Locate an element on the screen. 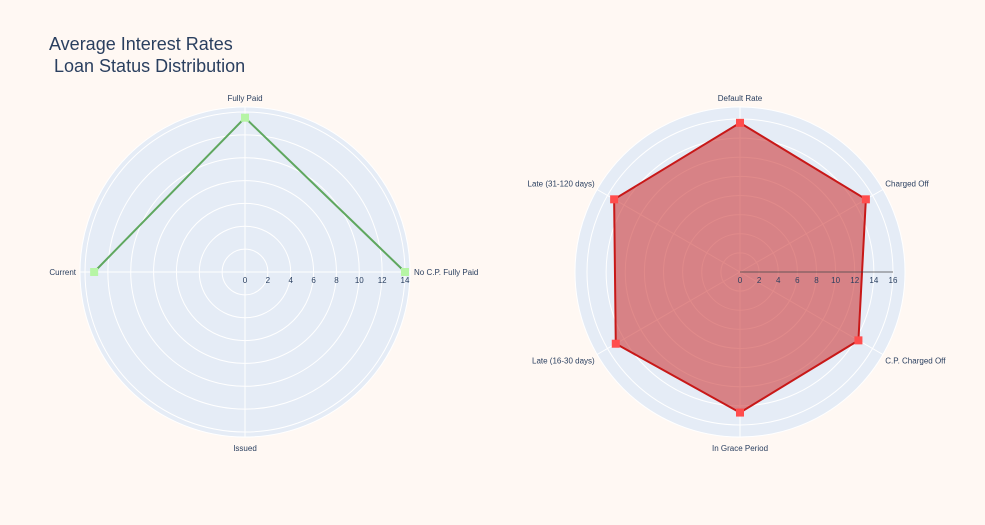 The height and width of the screenshot is (525, 985). angular-tick-label: In Grace Period is located at coordinates (740, 448).